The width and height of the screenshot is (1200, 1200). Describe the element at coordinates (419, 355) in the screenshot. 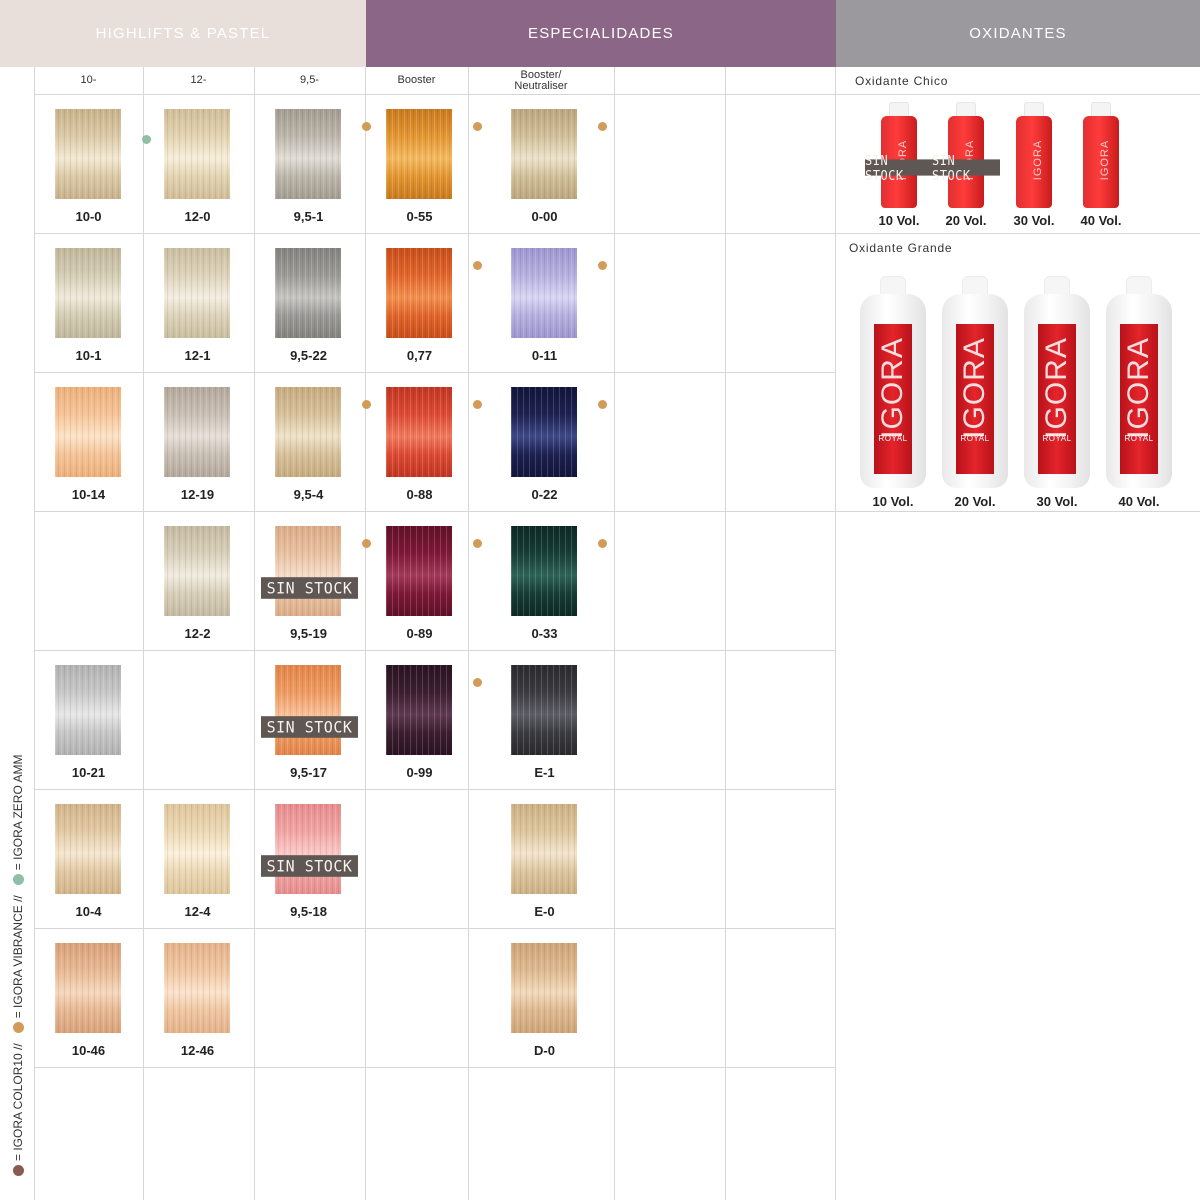

I see `swatch-code: 0,77` at that location.